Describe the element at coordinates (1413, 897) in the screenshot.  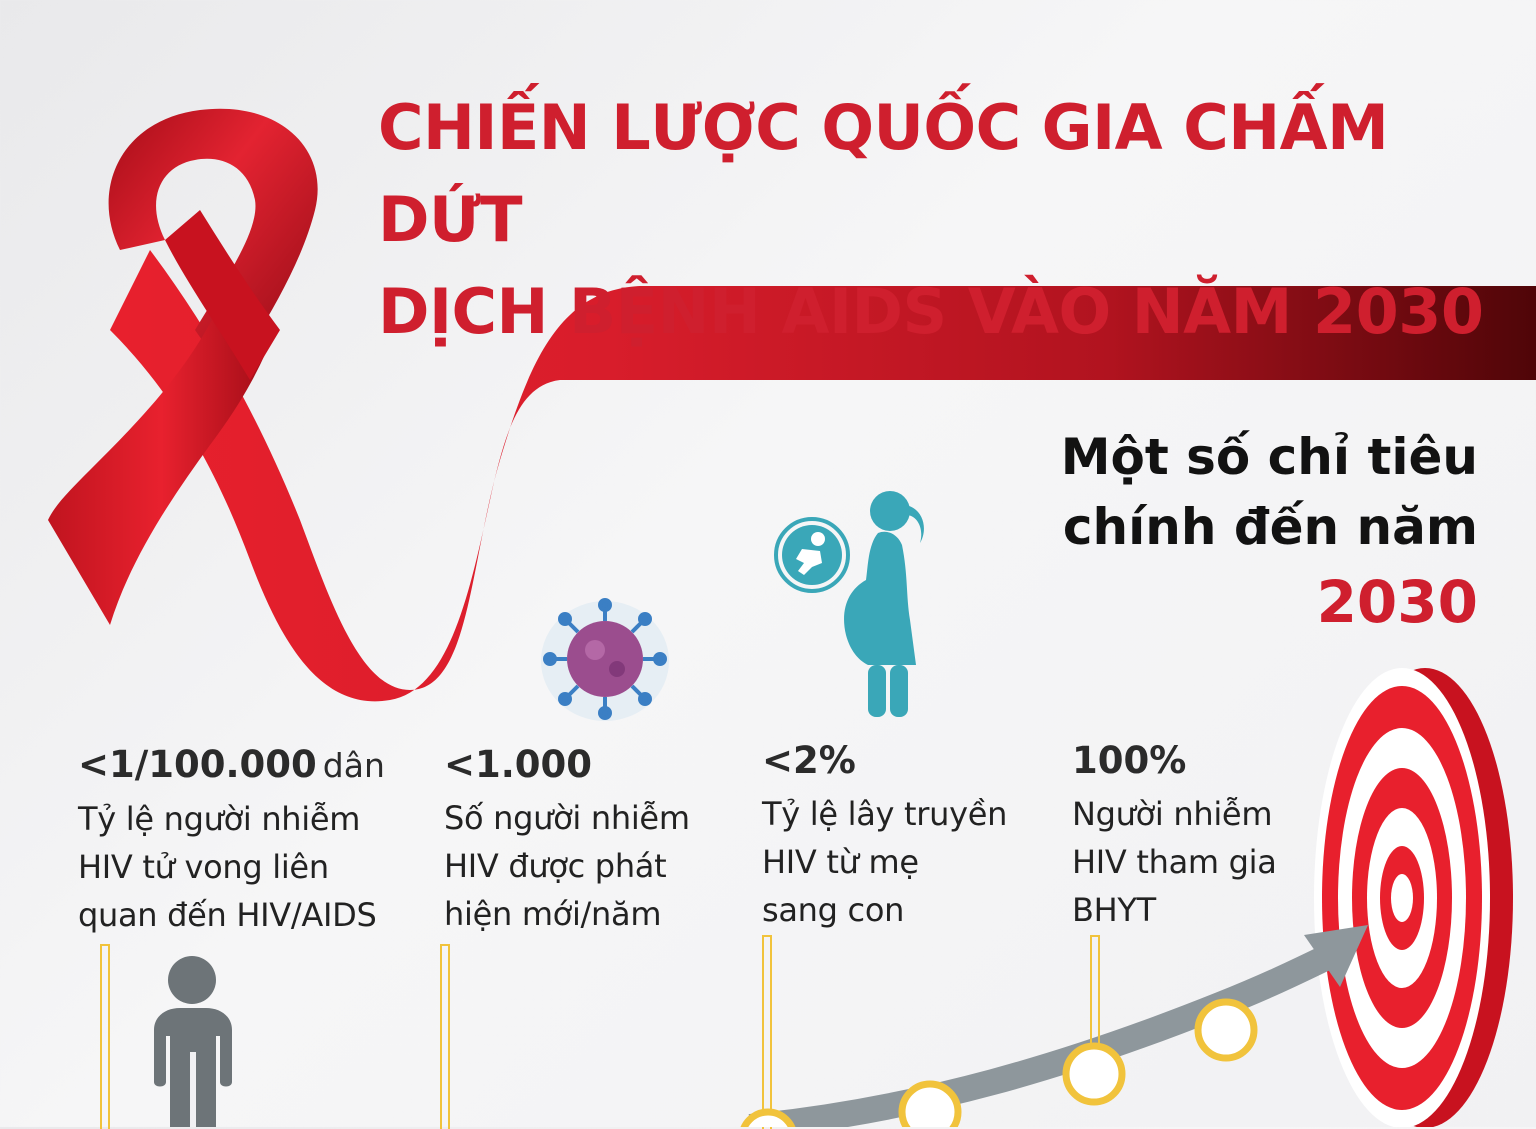
I see `target-icon` at that location.